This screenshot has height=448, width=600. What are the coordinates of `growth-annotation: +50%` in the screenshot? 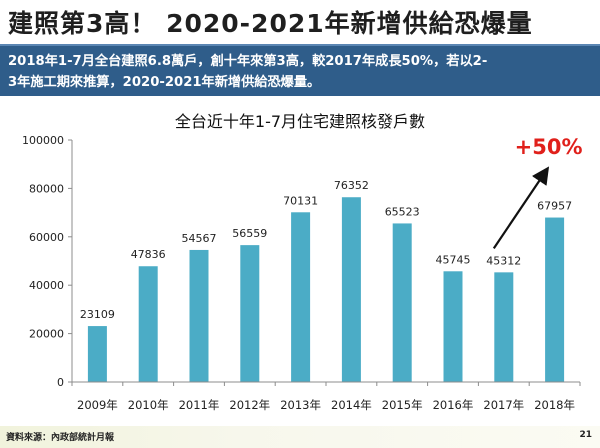 It's located at (549, 147).